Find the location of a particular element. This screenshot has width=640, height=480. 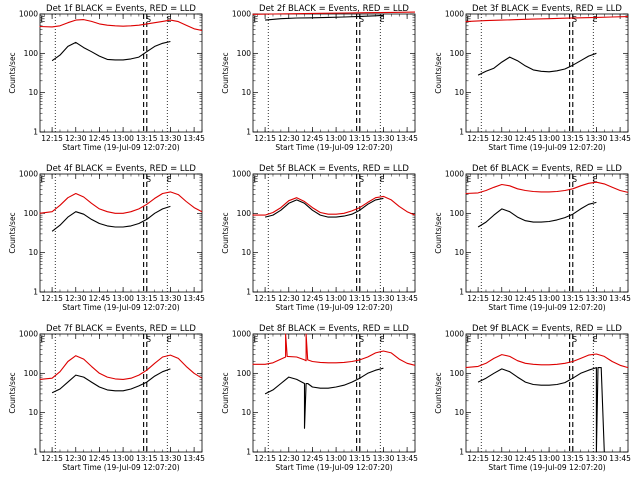

panel-title: Det 9f BLACK = Events, RED = LLD is located at coordinates (547, 329).